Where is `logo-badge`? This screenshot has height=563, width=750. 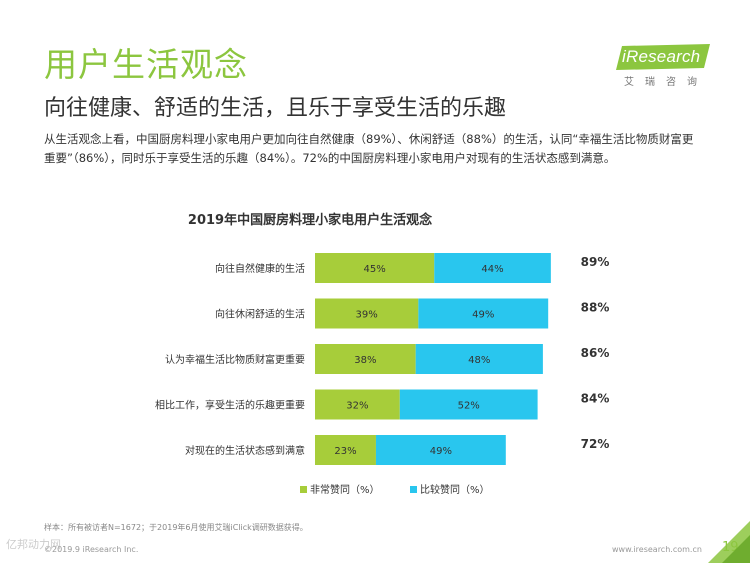
logo-badge is located at coordinates (663, 57).